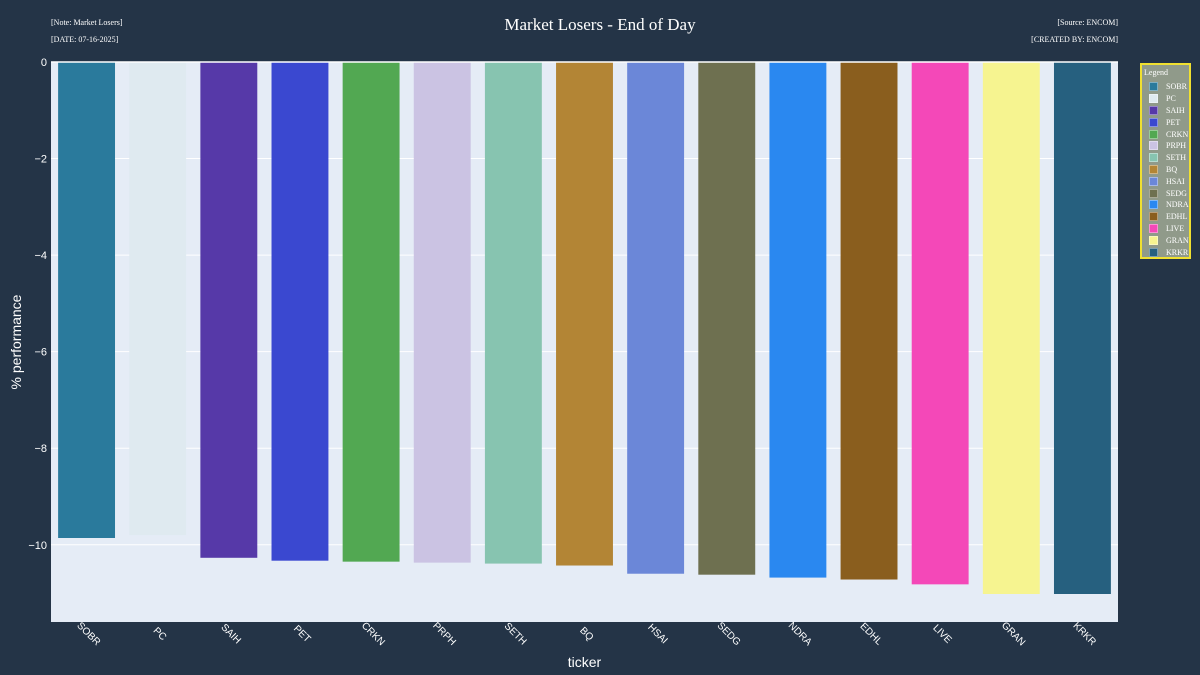 This screenshot has height=675, width=1200. What do you see at coordinates (37, 546) in the screenshot?
I see `y-tick-label: −10` at bounding box center [37, 546].